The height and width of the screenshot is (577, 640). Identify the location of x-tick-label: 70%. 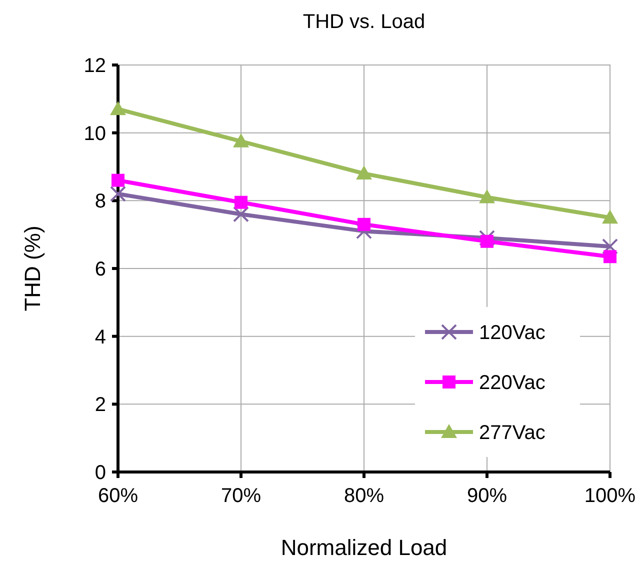
(241, 496).